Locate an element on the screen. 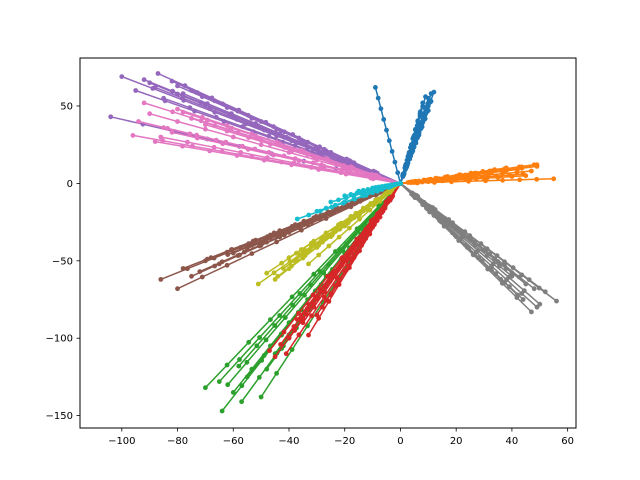  y-tick-label: 0 is located at coordinates (70, 184).